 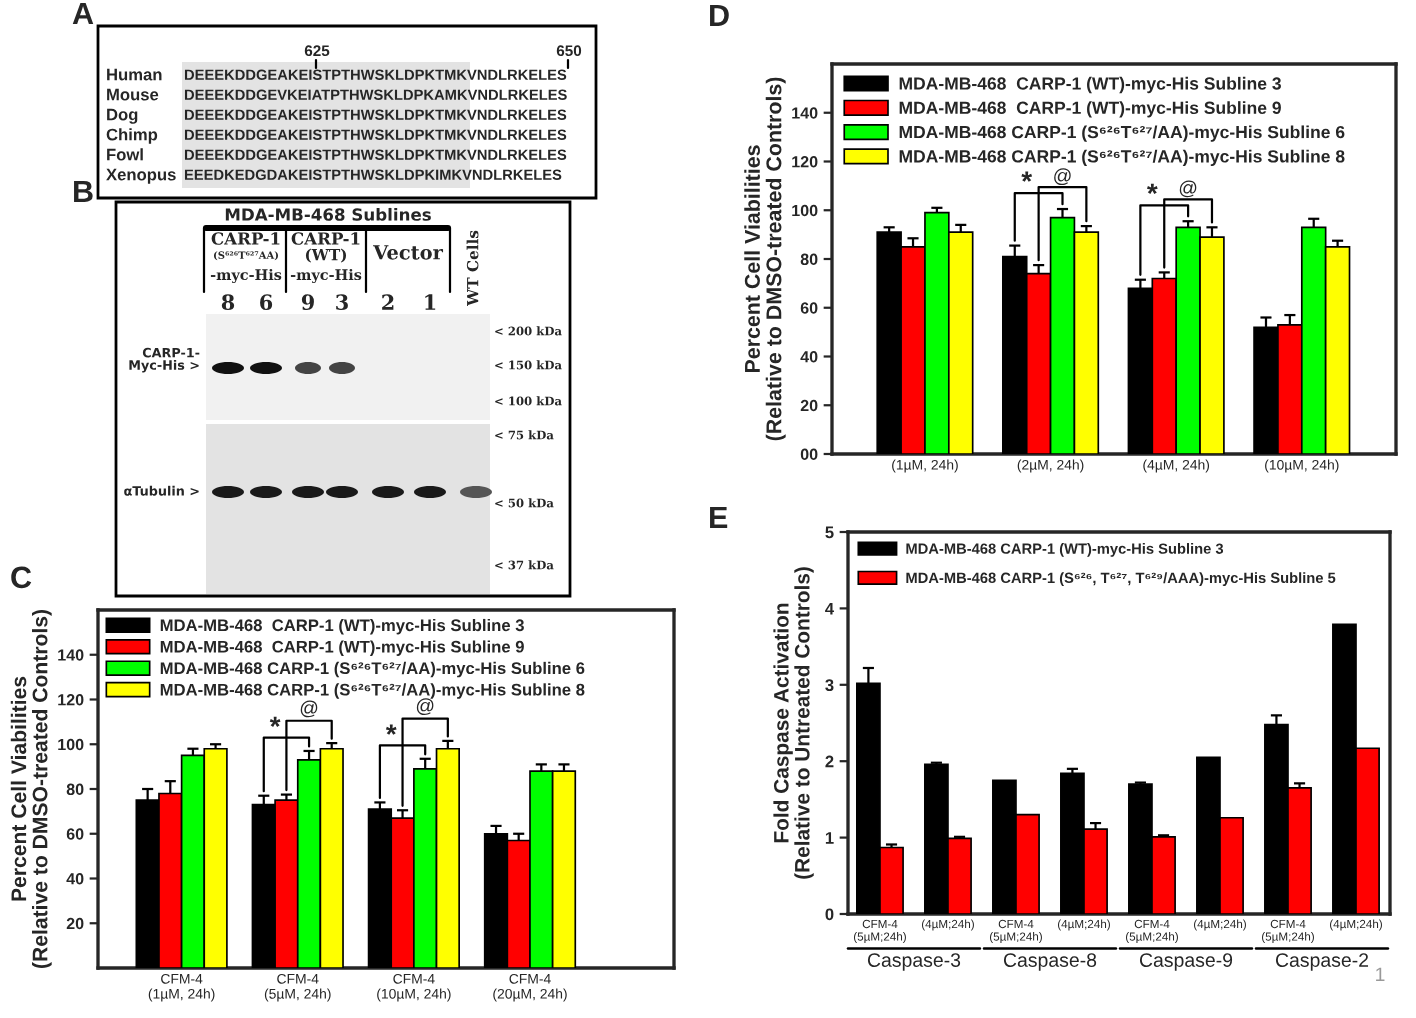 What do you see at coordinates (328, 214) in the screenshot?
I see `text: MDA-MB-468 Sublines` at bounding box center [328, 214].